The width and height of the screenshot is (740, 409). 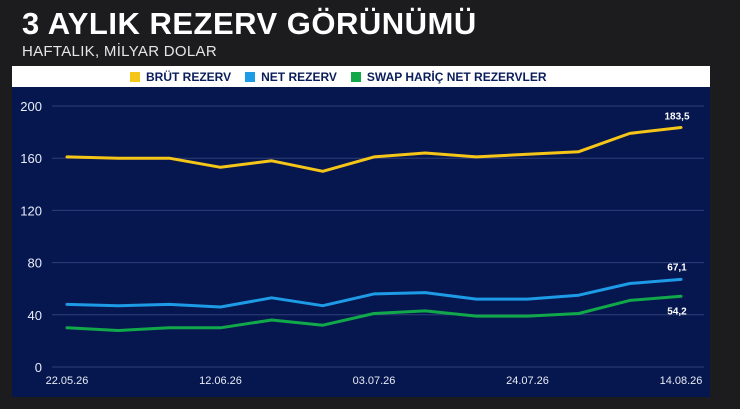 I want to click on legend-item-brut-rezerv: BRÜT REZERV, so click(x=180, y=77).